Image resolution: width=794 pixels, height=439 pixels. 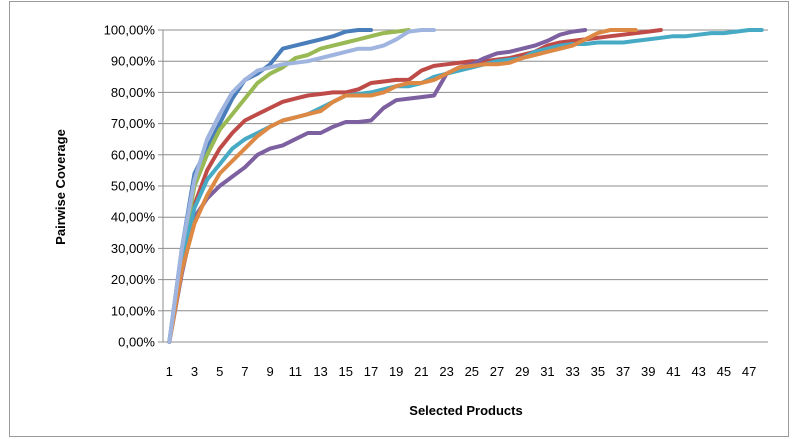 I want to click on y-tick-label: 50,00%, so click(x=133, y=186).